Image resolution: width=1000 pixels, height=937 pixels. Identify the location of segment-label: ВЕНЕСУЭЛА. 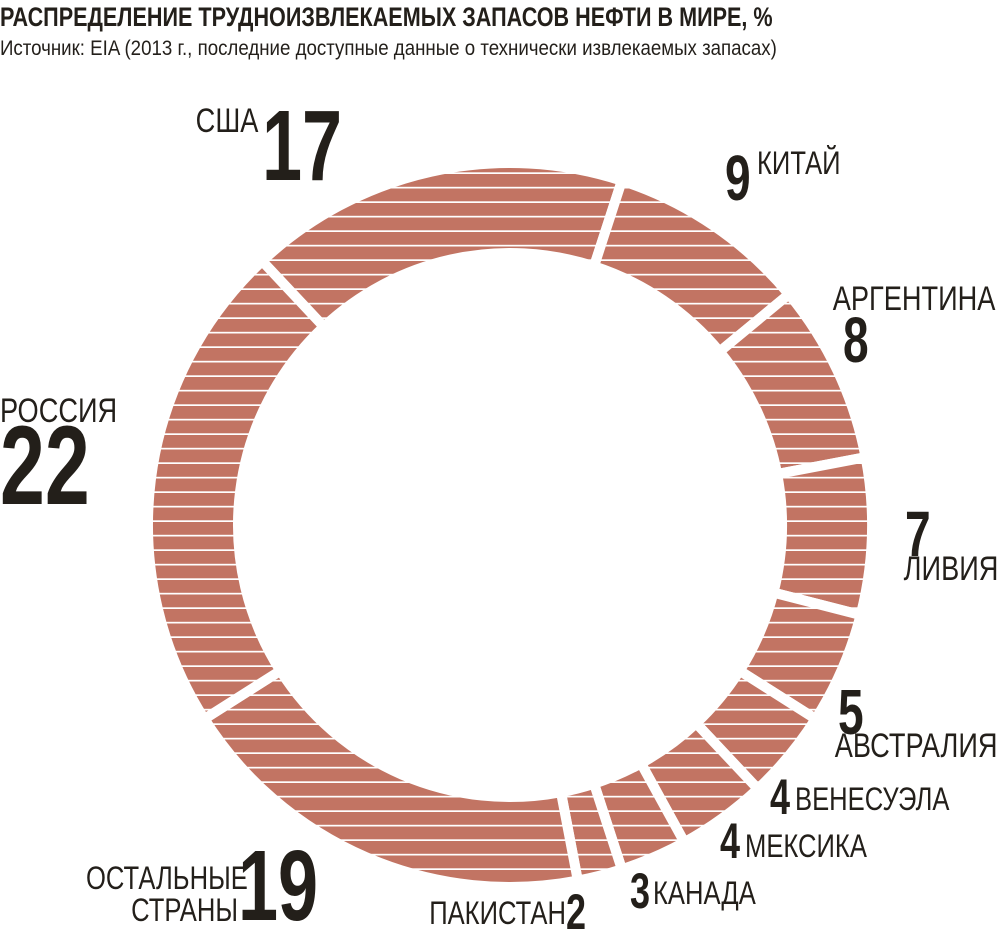
(872, 799).